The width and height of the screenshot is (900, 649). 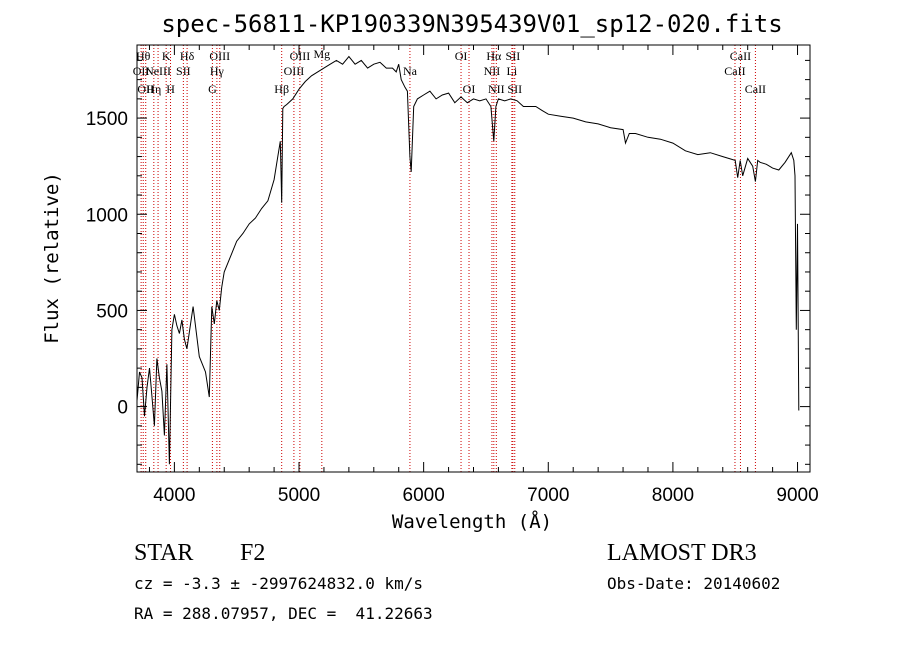 I want to click on object-subclass: F2, so click(x=252, y=553).